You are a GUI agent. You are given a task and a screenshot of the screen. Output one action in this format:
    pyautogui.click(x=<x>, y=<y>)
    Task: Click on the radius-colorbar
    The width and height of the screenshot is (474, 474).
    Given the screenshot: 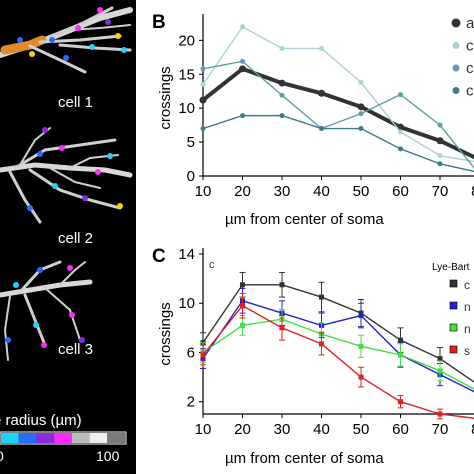 What is the action you would take?
    pyautogui.click(x=63, y=438)
    